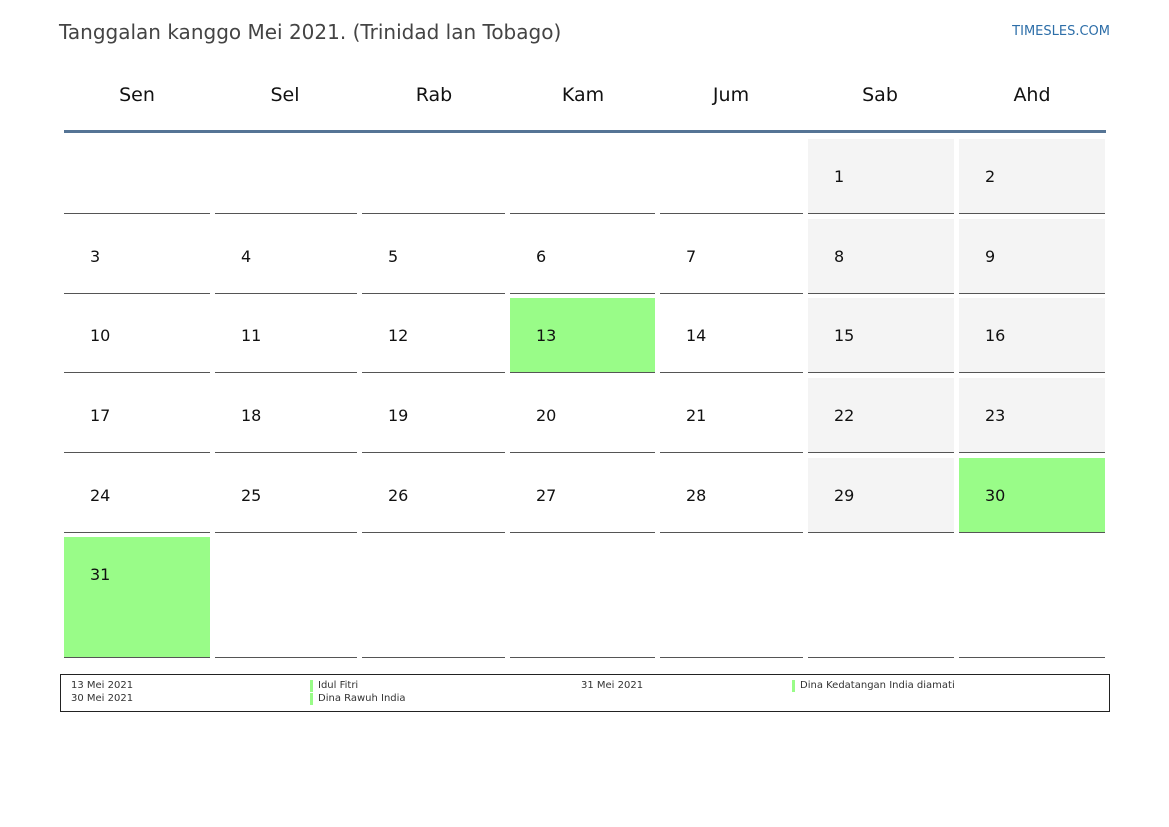 Image resolution: width=1169 pixels, height=827 pixels. I want to click on day-number: 21, so click(696, 415).